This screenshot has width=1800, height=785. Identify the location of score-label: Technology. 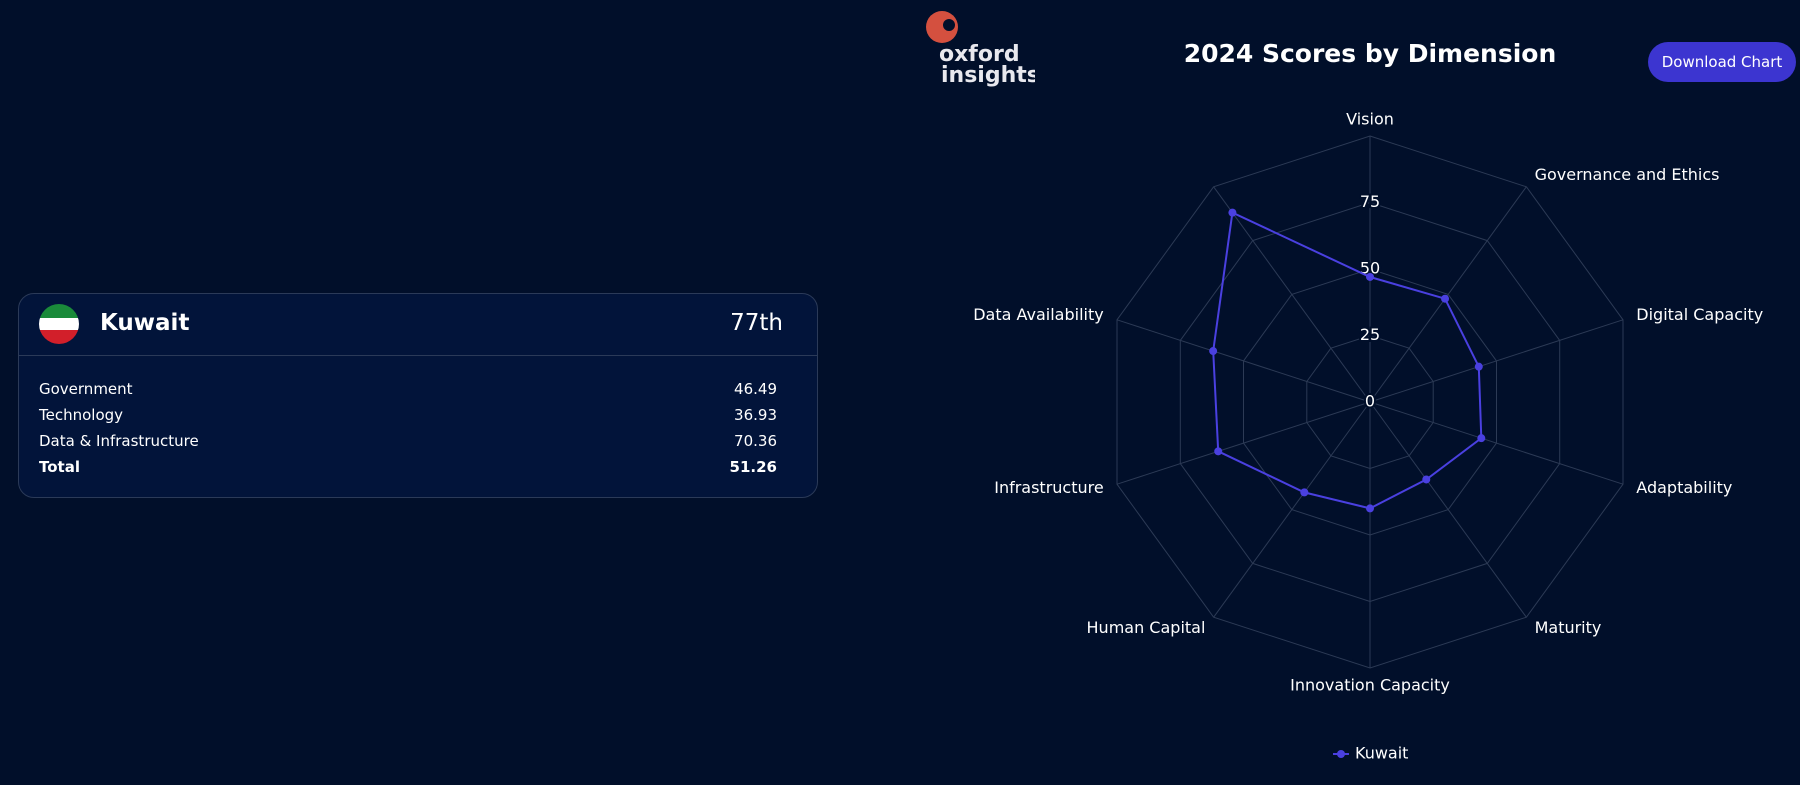
(81, 415).